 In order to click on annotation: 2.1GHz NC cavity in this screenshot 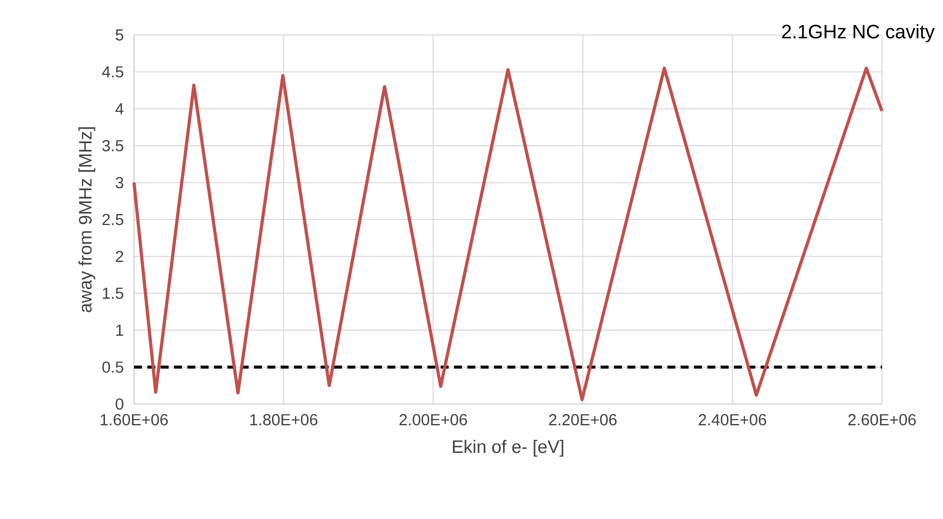, I will do `click(858, 33)`.